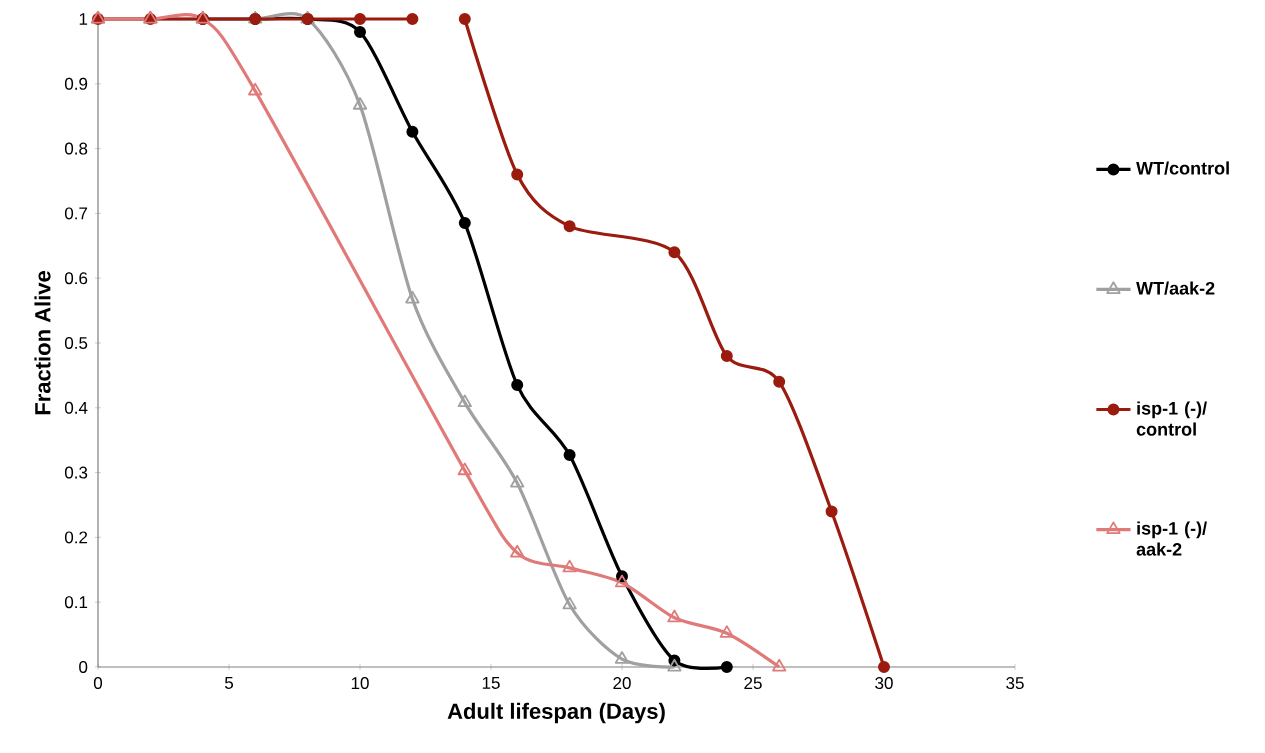 The height and width of the screenshot is (753, 1265). I want to click on y-tick-label: 0.9, so click(76, 83).